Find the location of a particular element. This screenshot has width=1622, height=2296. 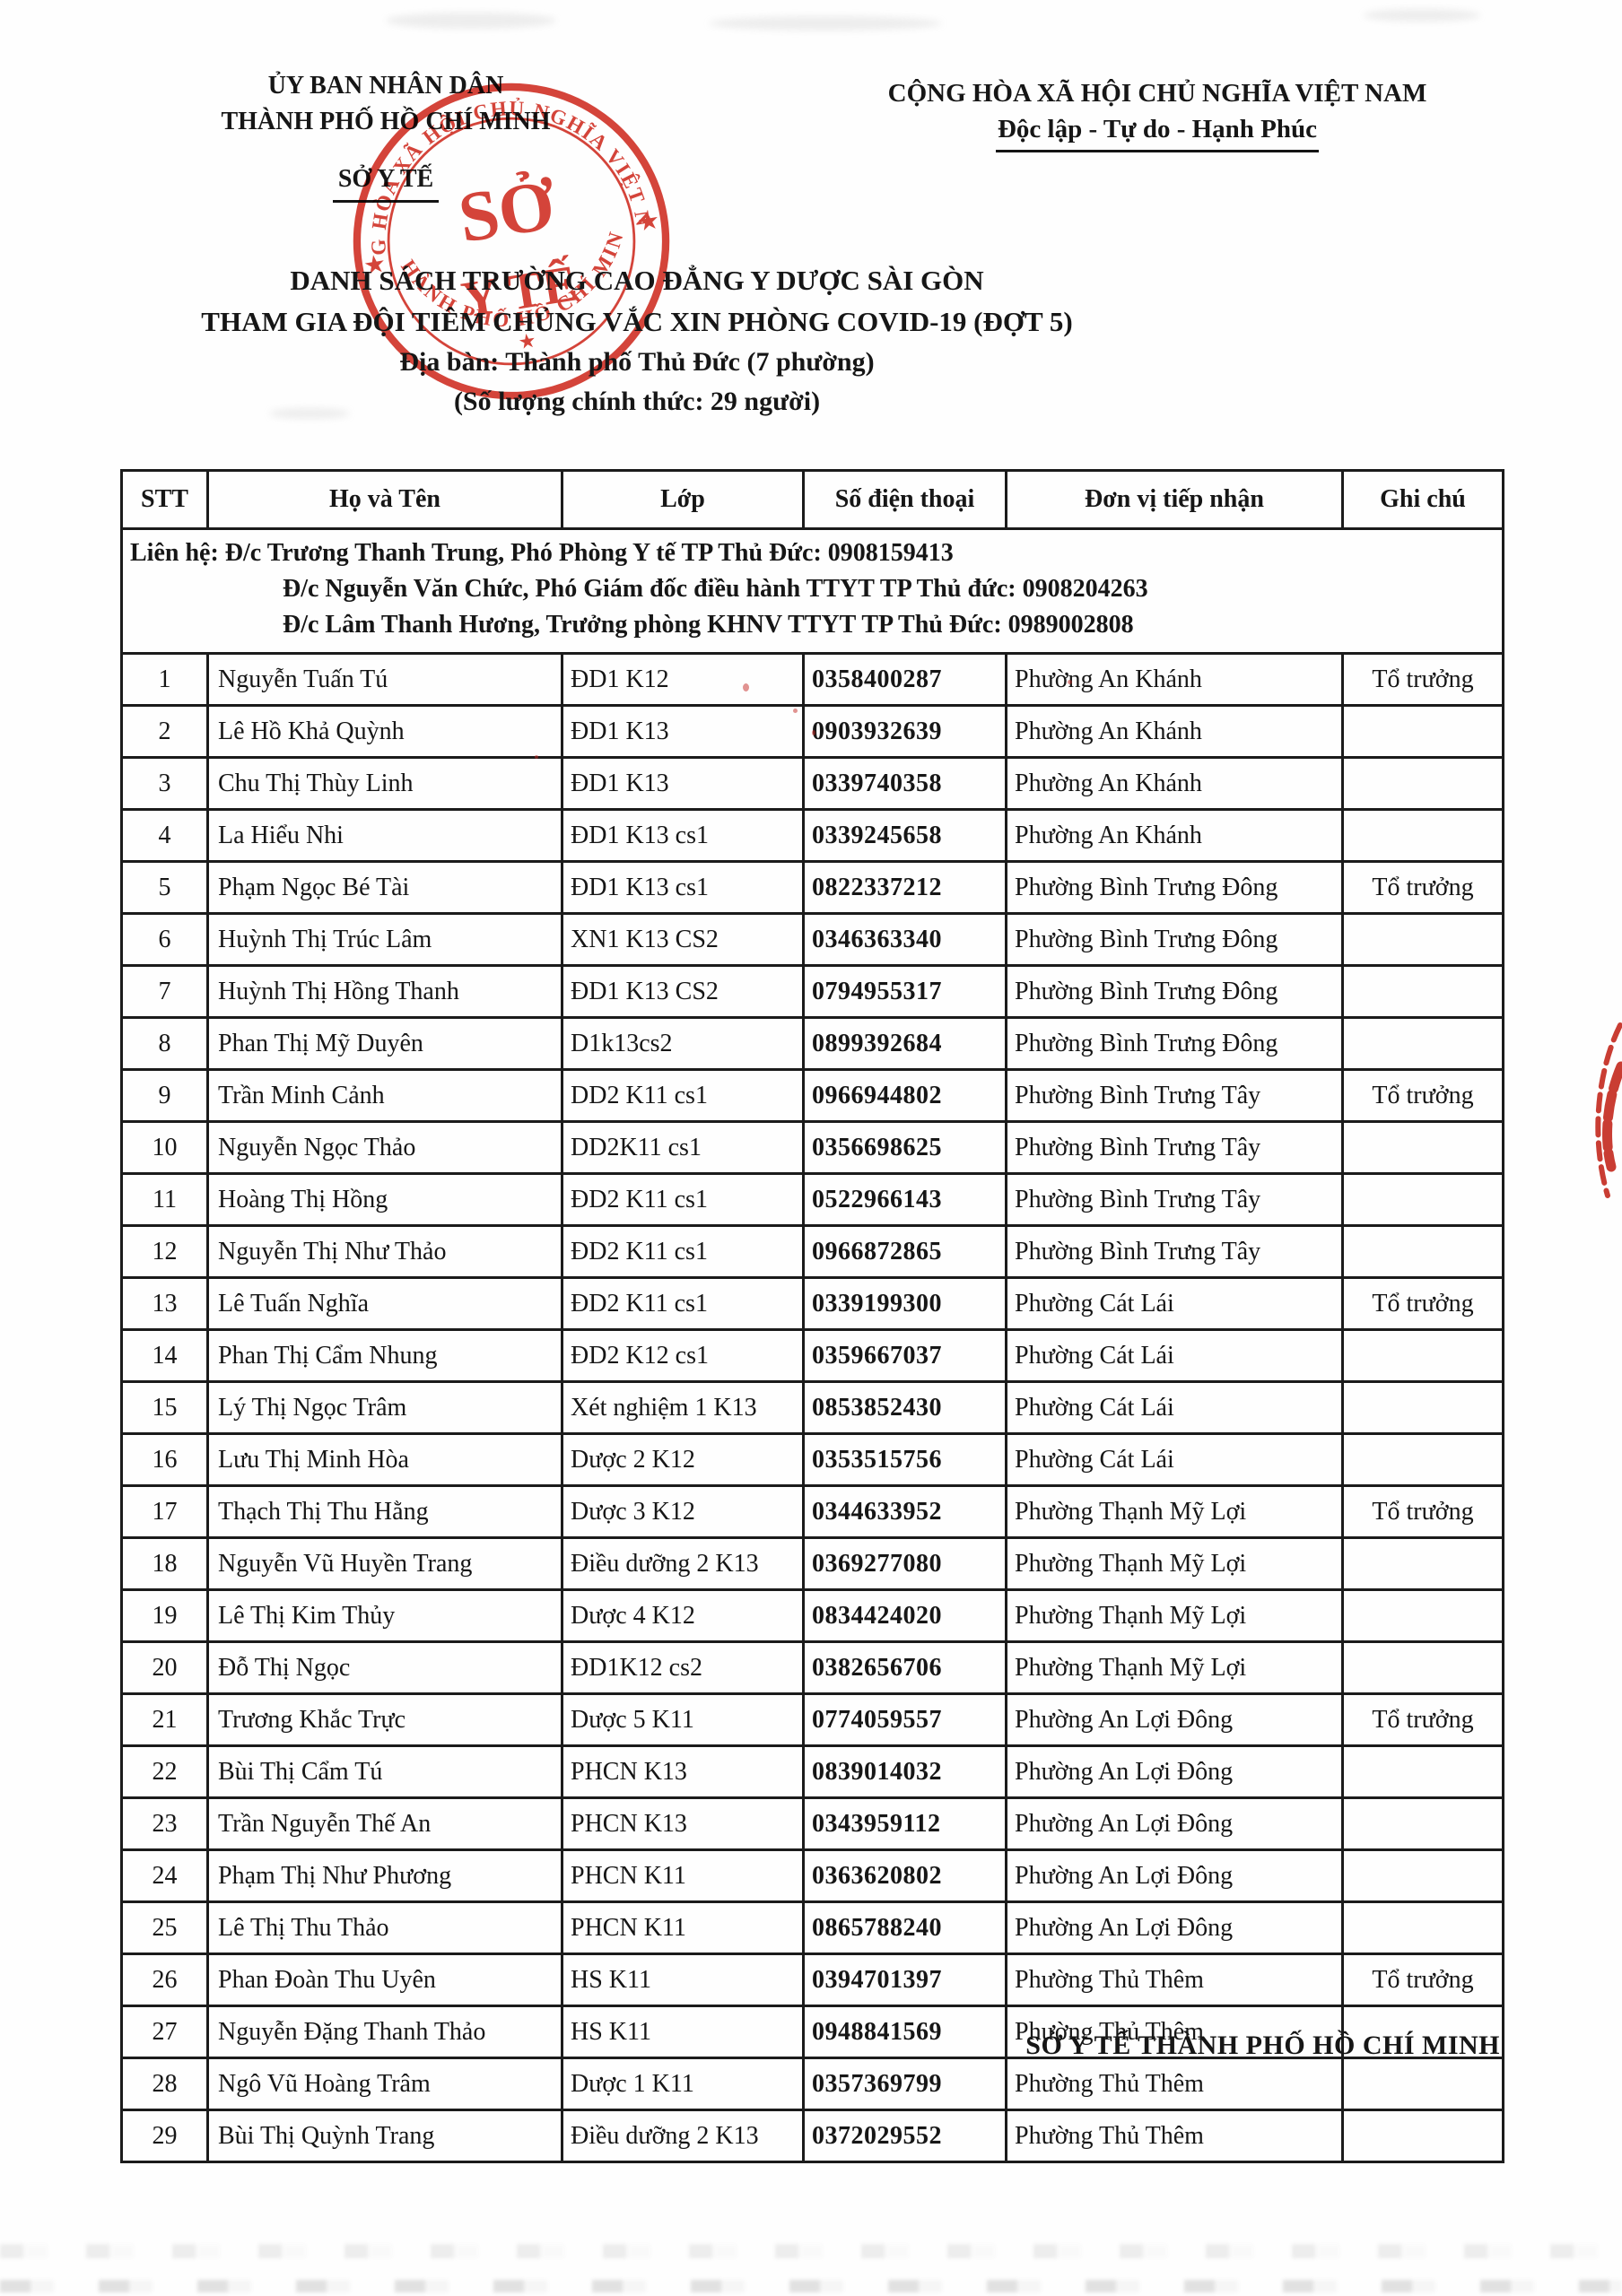

cell-class: HS K11 is located at coordinates (683, 2032).